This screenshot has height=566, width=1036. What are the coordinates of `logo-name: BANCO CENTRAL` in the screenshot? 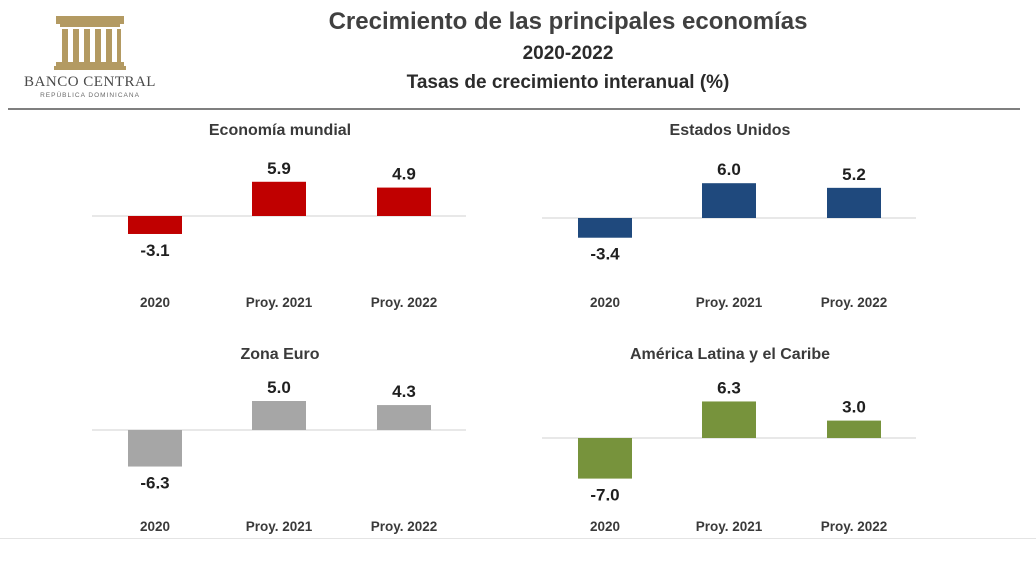 It's located at (90, 82).